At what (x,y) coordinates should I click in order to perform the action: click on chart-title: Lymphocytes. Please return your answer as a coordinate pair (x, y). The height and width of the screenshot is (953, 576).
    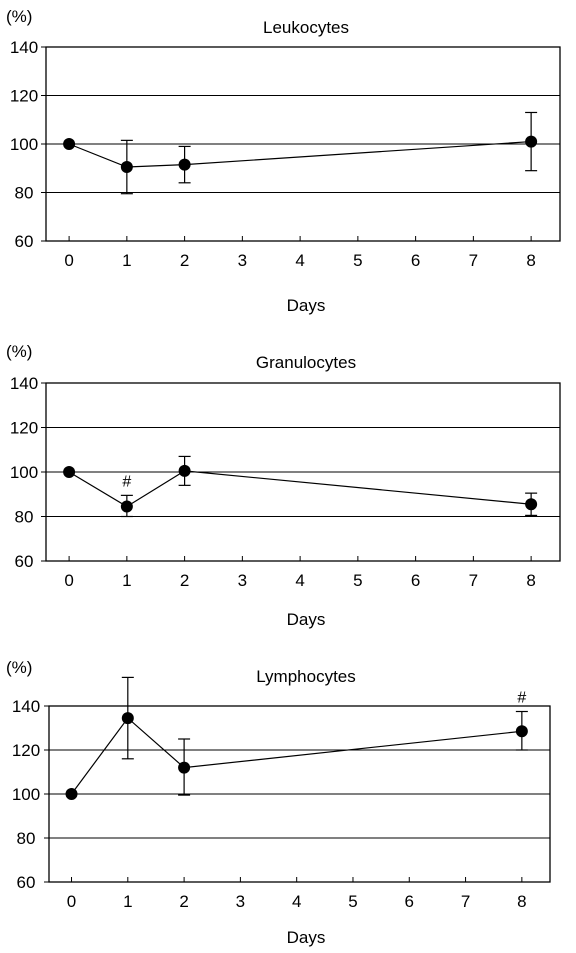
    Looking at the image, I should click on (306, 676).